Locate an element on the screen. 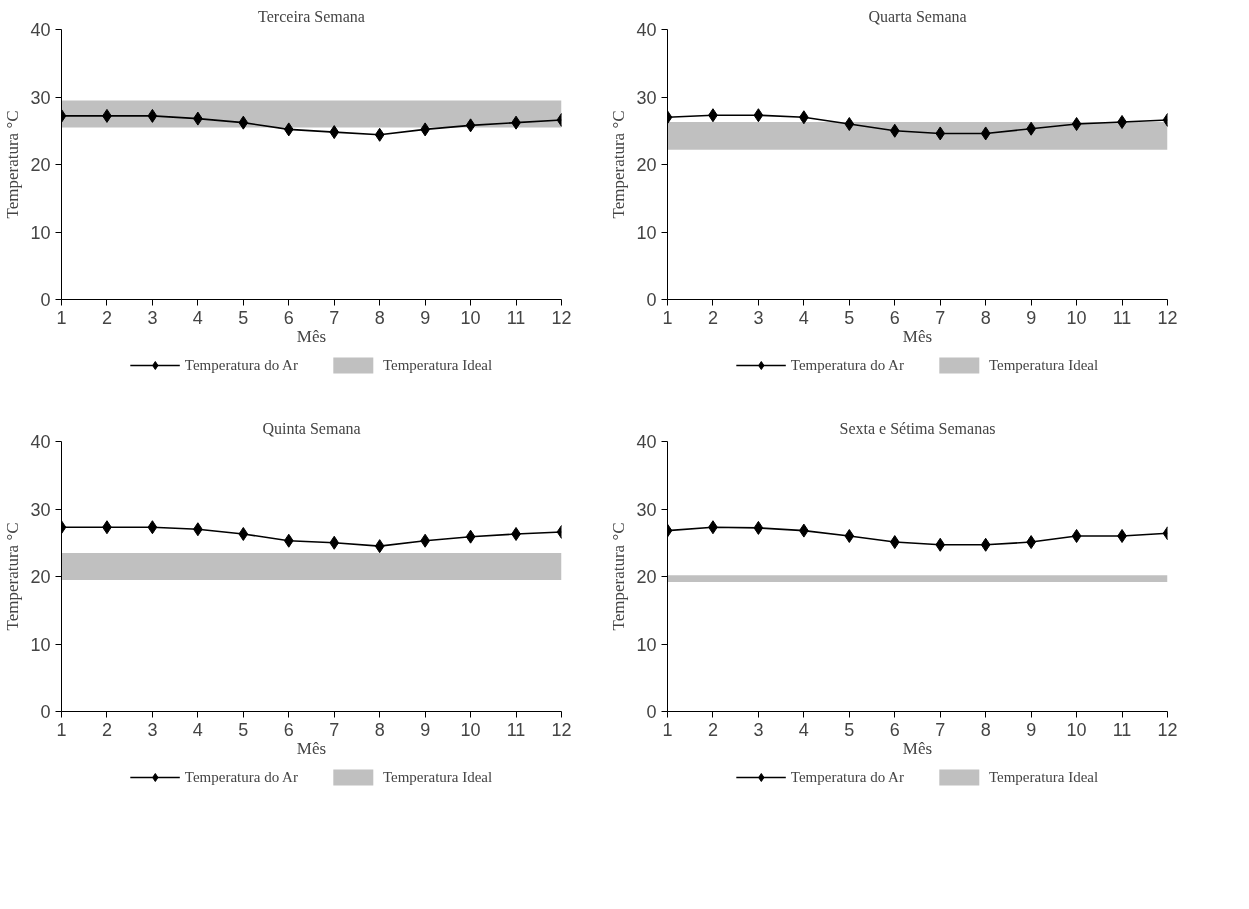  chart-title: Sexta e Sétima Semanas is located at coordinates (917, 428).